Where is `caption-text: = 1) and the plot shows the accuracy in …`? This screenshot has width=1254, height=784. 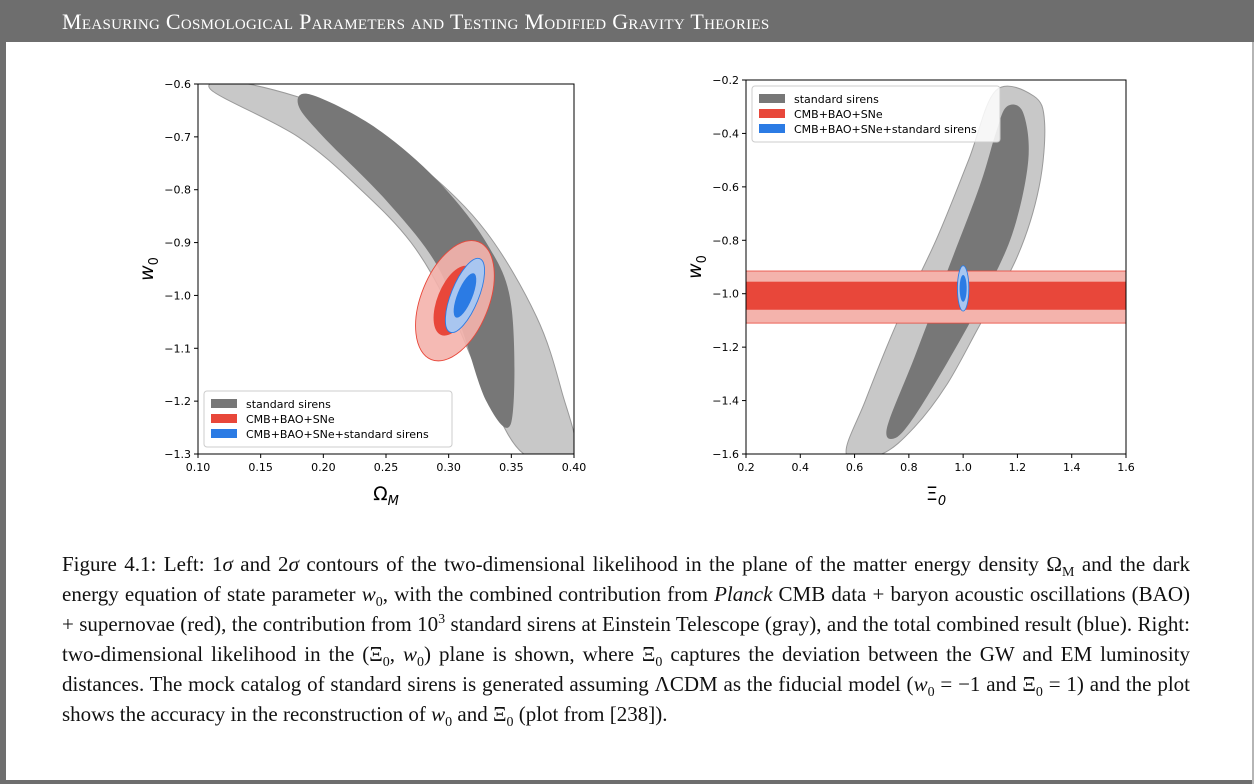 caption-text: = 1) and the plot shows the accuracy in … is located at coordinates (626, 699).